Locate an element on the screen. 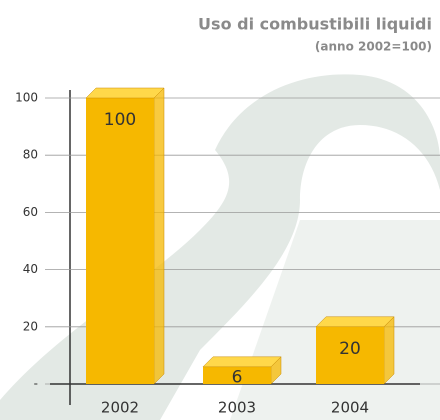 Image resolution: width=440 pixels, height=420 pixels. data-label: 100 is located at coordinates (120, 120).